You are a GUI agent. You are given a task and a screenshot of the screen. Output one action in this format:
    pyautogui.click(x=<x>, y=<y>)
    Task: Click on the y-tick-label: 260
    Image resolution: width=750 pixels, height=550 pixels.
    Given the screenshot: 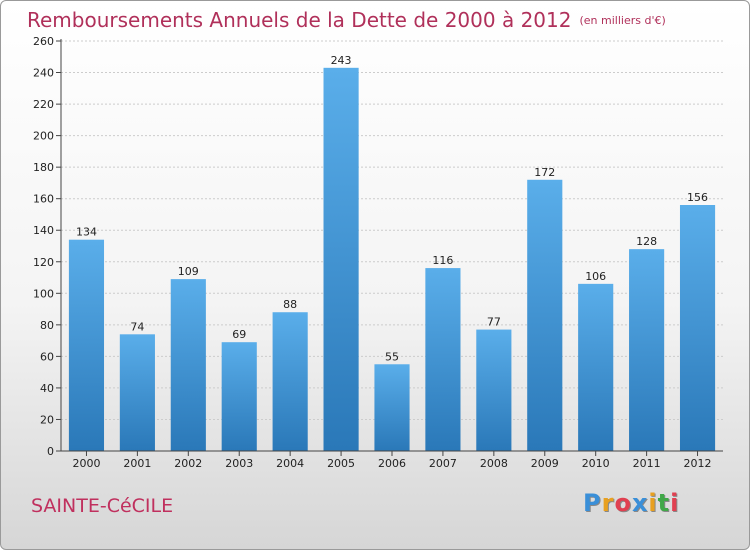 What is the action you would take?
    pyautogui.click(x=43, y=41)
    